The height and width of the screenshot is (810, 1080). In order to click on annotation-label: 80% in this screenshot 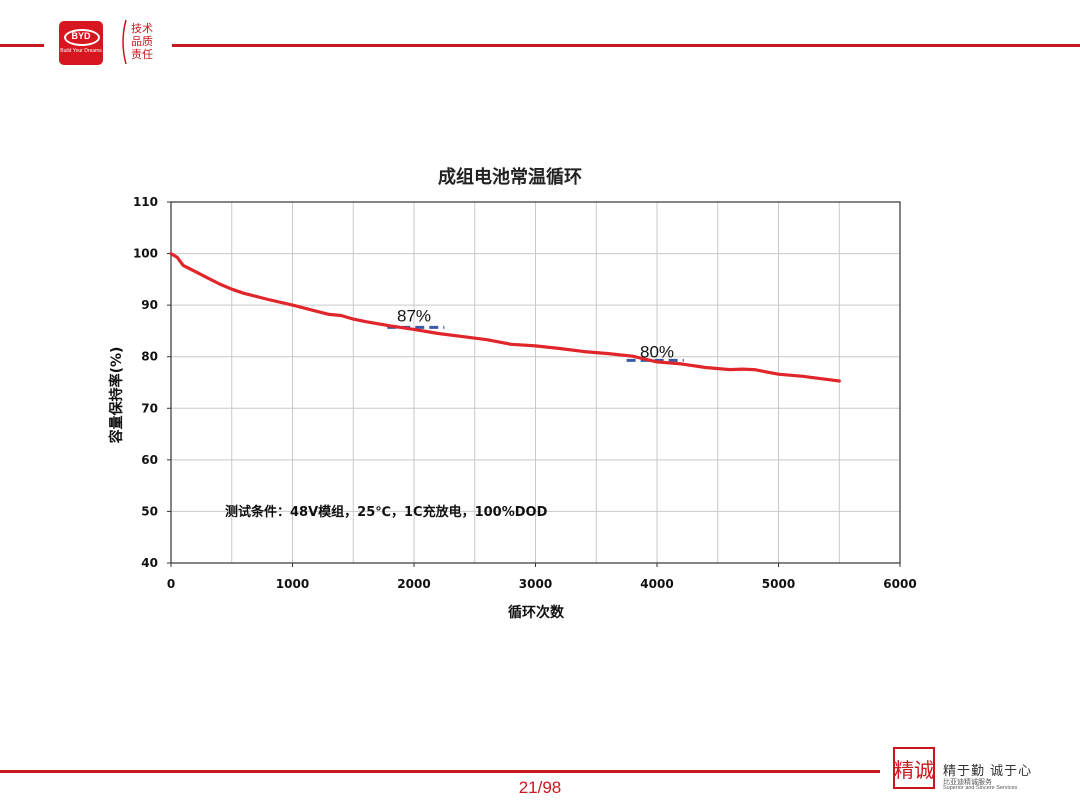, I will do `click(657, 352)`.